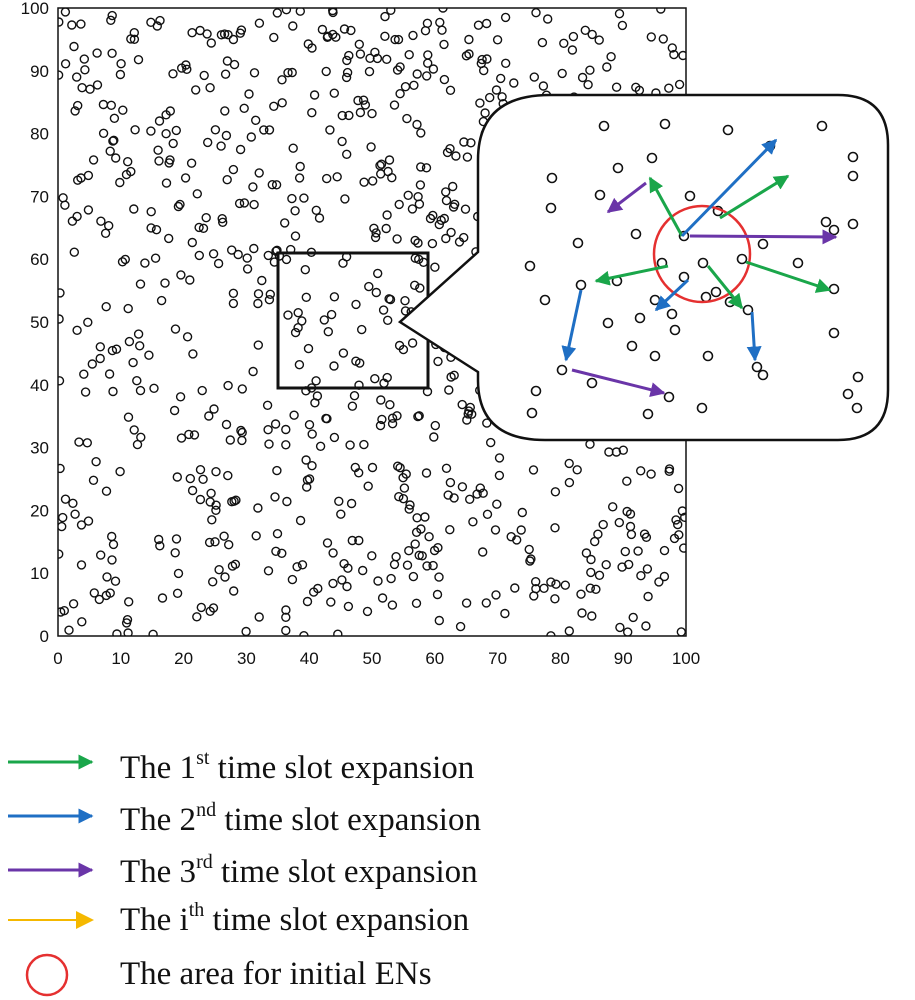  I want to click on x-tick-label: 70, so click(497, 658).